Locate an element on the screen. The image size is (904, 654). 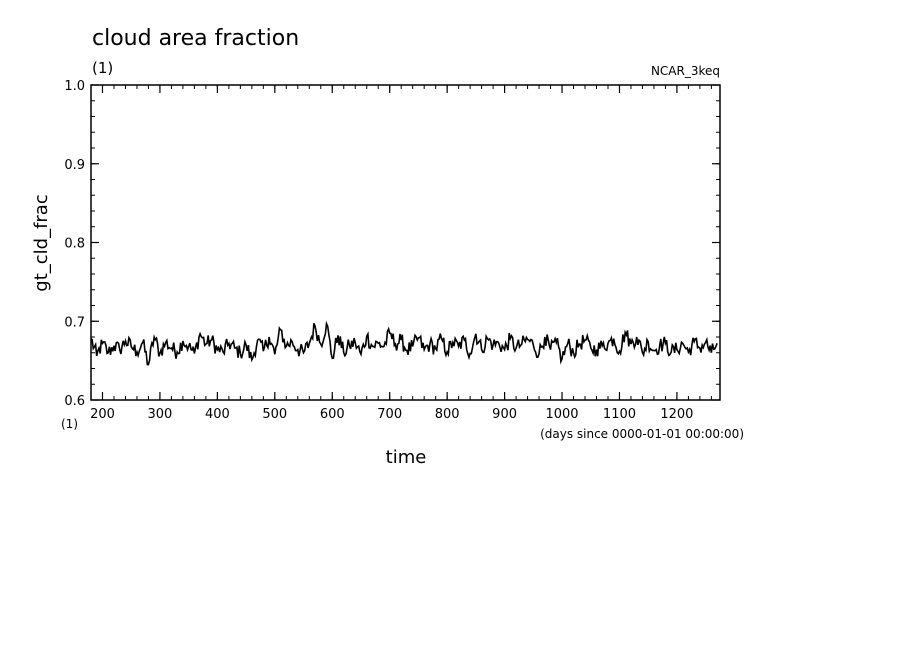
x-axis-label: time is located at coordinates (406, 457).